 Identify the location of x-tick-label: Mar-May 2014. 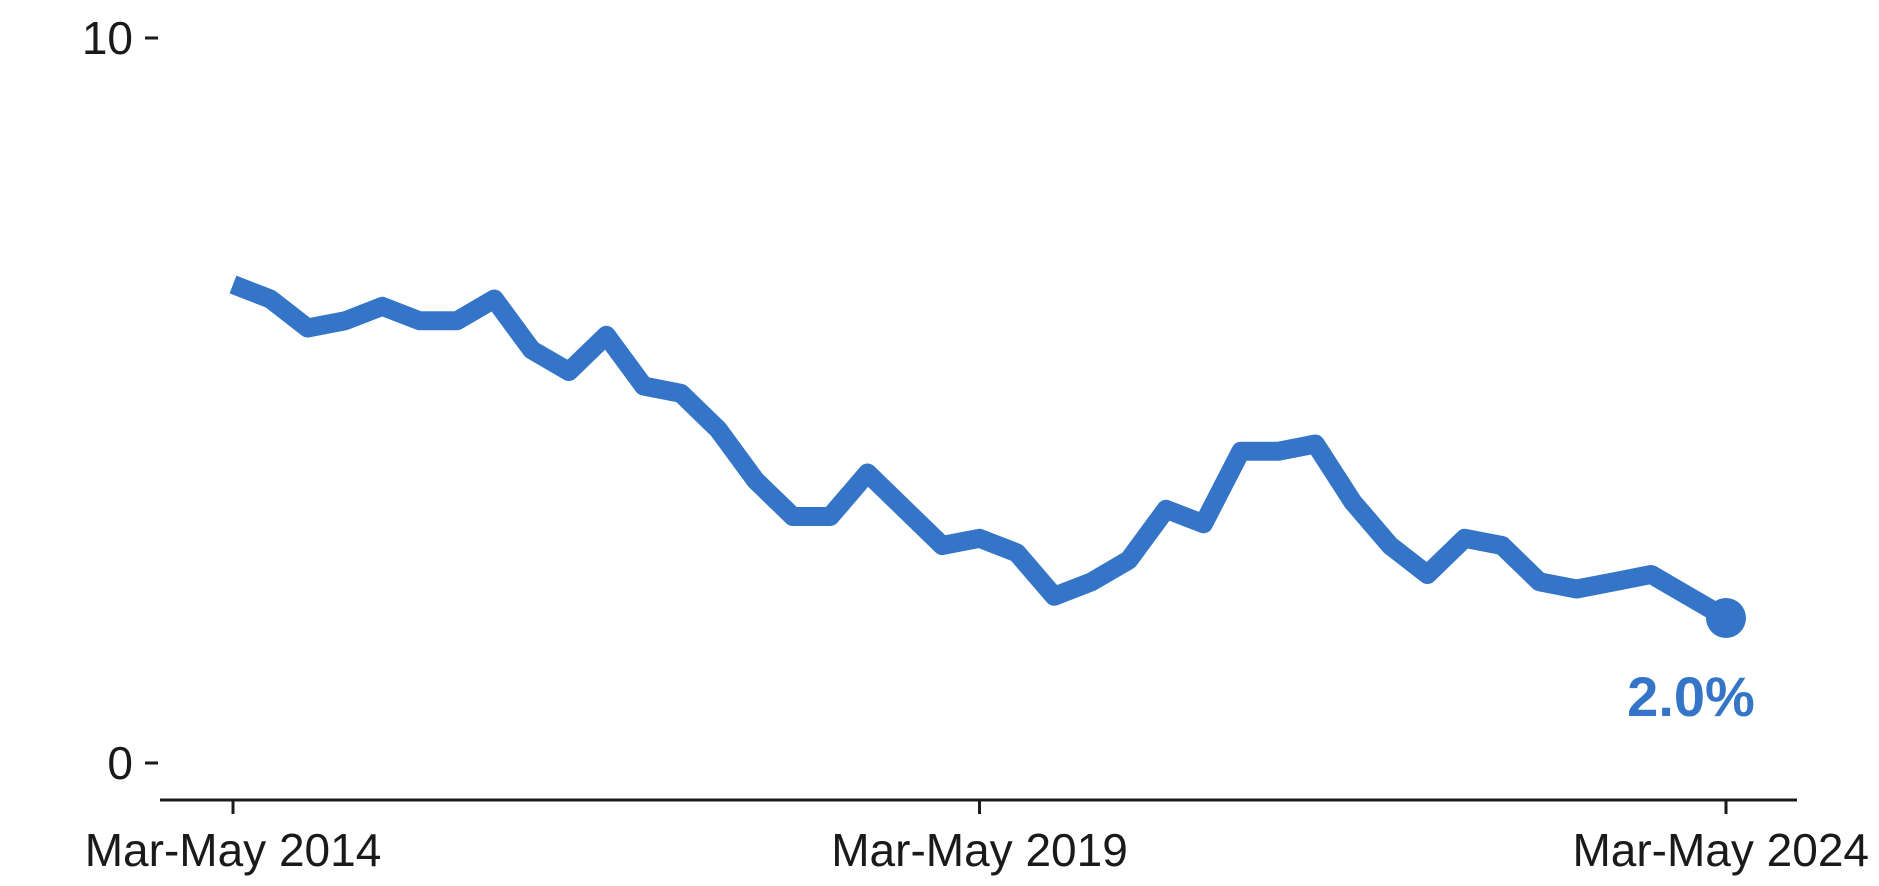
(233, 850).